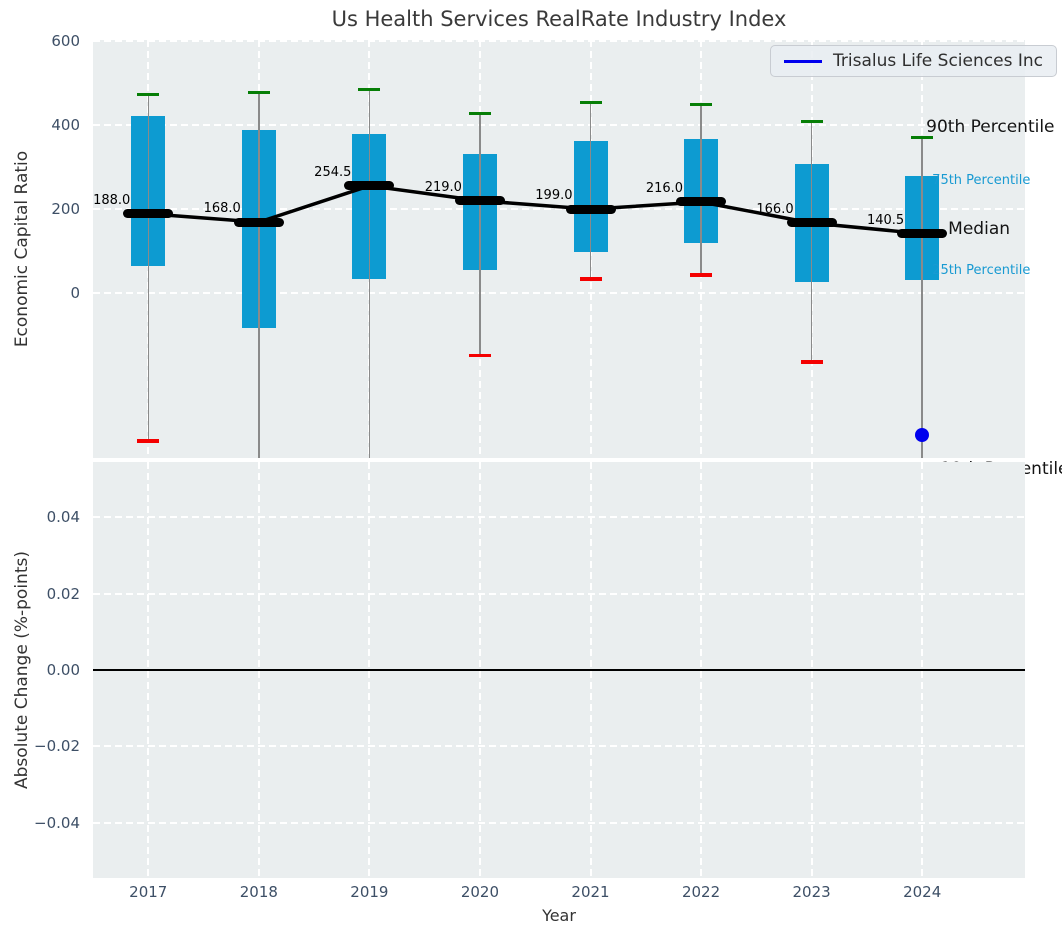 This screenshot has width=1062, height=942. I want to click on legend: Trisalus Life Sciences Inc, so click(913, 61).